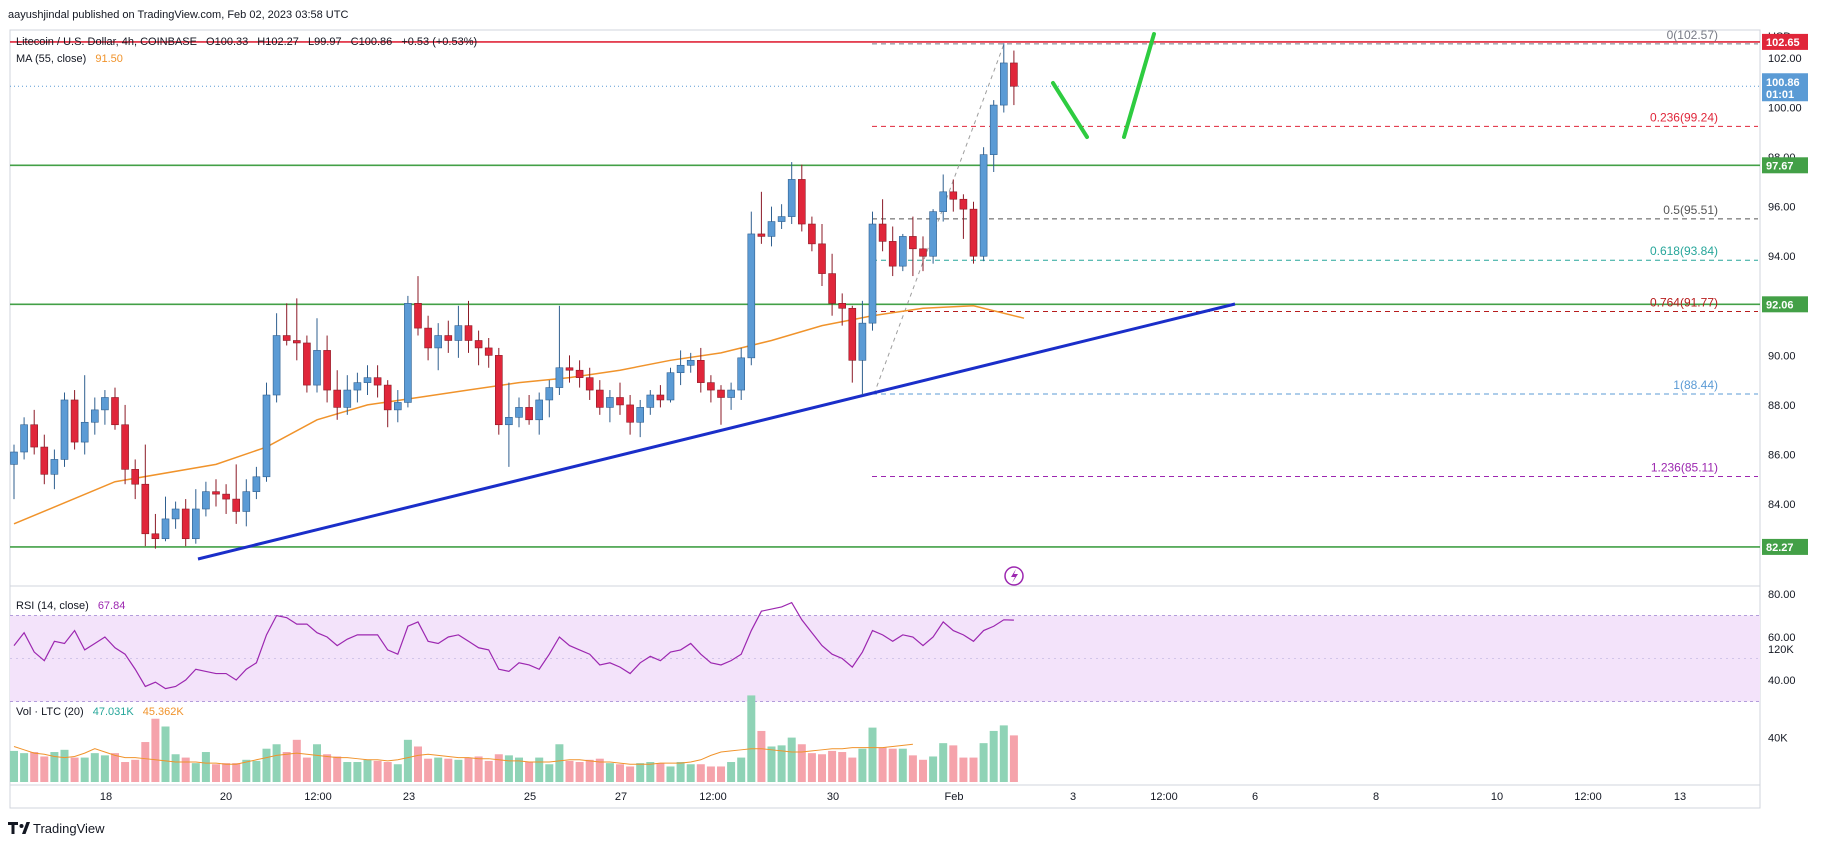  I want to click on time-tick: 6, so click(1255, 797).